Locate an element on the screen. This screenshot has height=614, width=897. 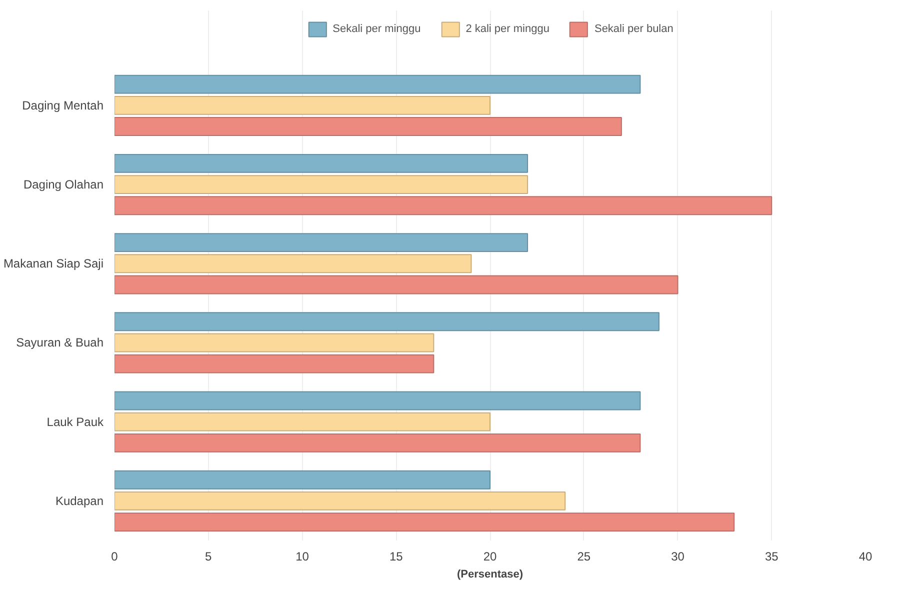
y-tick-label: Lauk Pauk is located at coordinates (75, 421).